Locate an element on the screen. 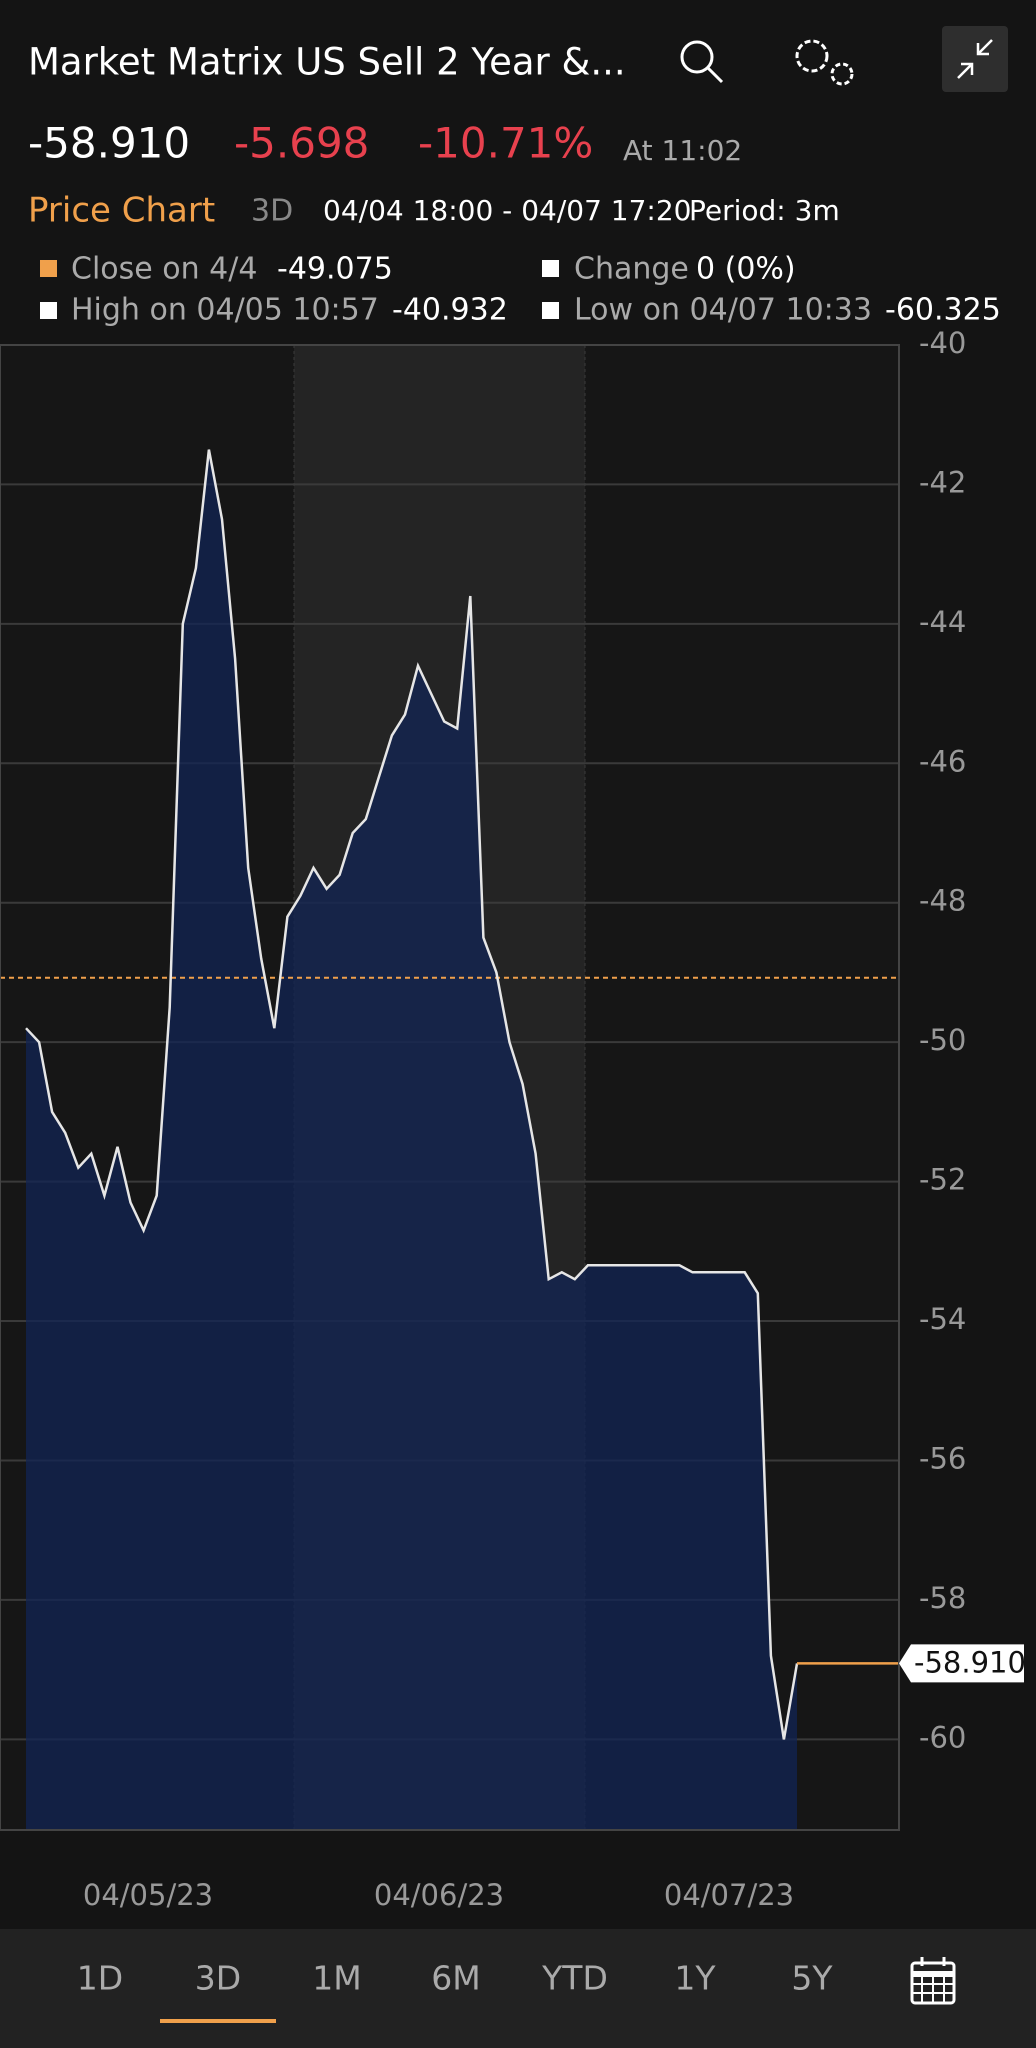  tab: 1Y is located at coordinates (695, 1978).